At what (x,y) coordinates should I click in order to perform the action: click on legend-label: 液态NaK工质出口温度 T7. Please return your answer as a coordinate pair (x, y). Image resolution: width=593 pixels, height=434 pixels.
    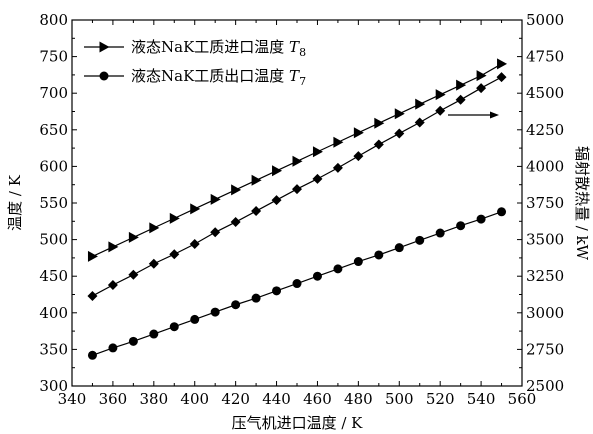
    Looking at the image, I should click on (218, 77).